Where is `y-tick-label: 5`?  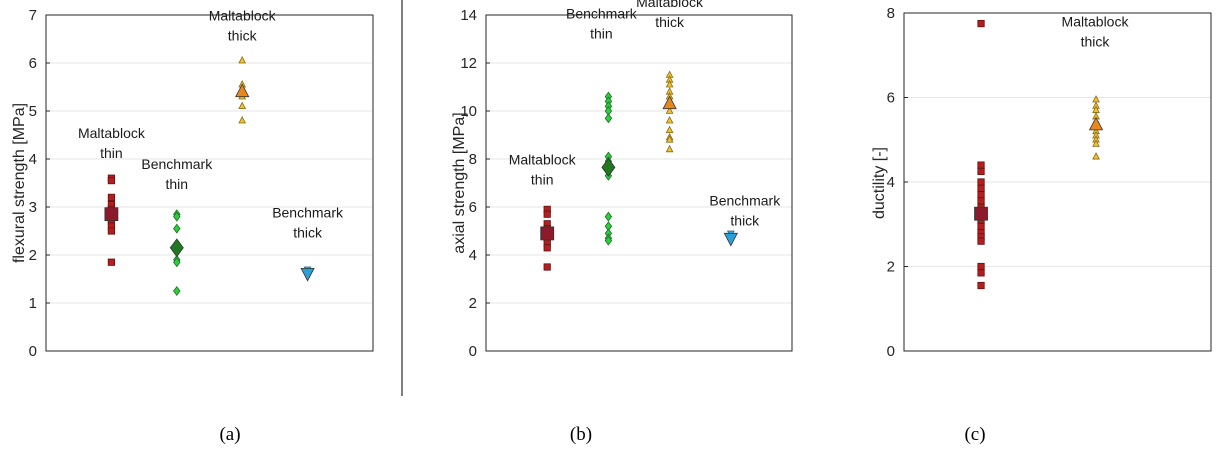
y-tick-label: 5 is located at coordinates (33, 111).